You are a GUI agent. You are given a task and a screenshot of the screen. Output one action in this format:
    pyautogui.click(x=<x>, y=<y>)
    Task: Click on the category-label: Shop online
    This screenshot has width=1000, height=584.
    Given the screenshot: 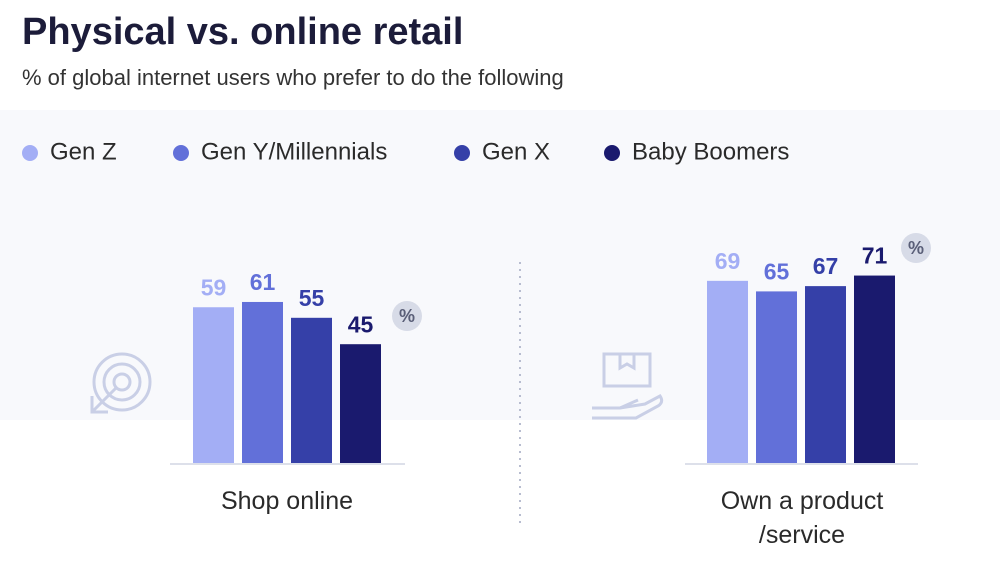 What is the action you would take?
    pyautogui.click(x=287, y=501)
    